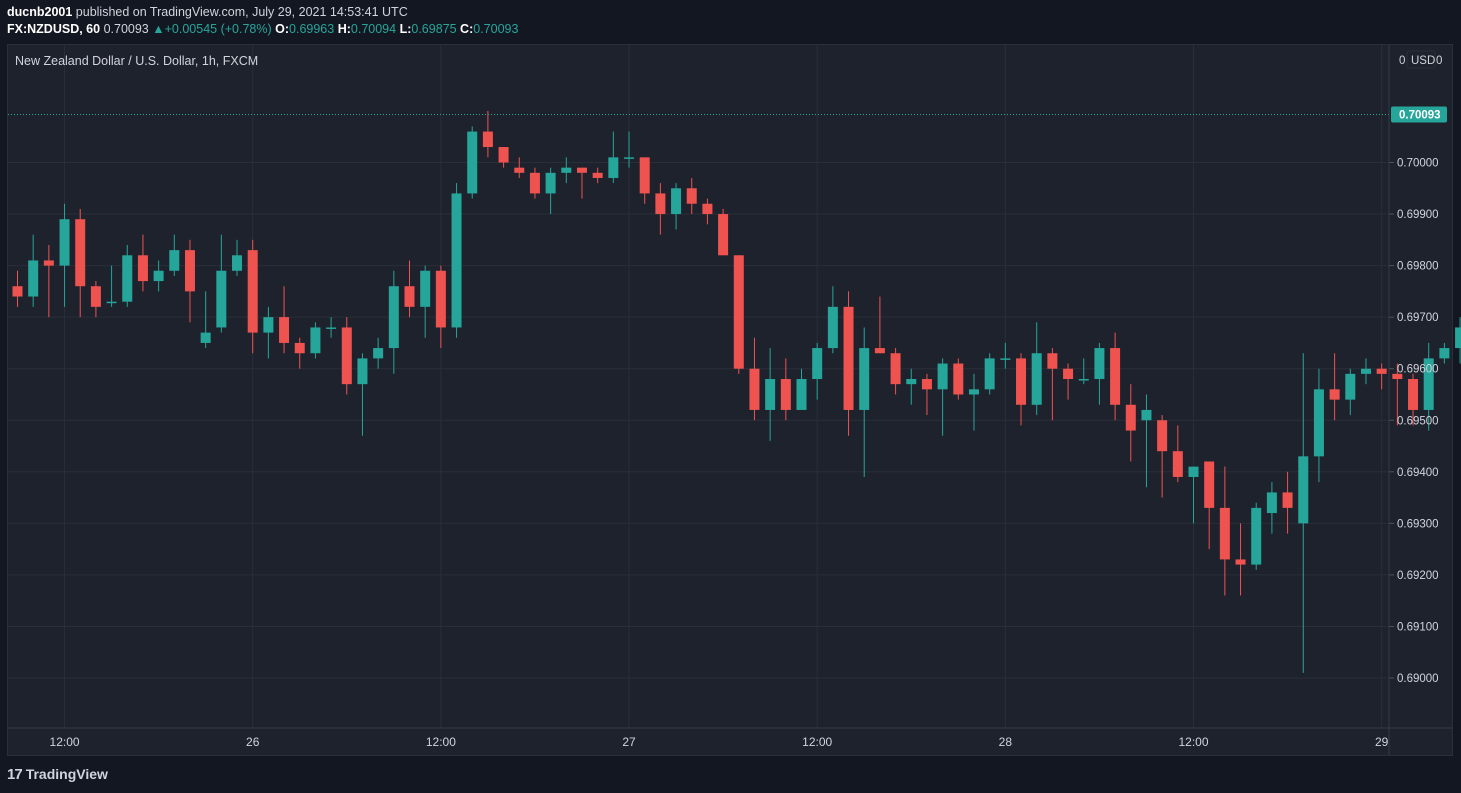  I want to click on y-tick-label: 0.69300, so click(1418, 524).